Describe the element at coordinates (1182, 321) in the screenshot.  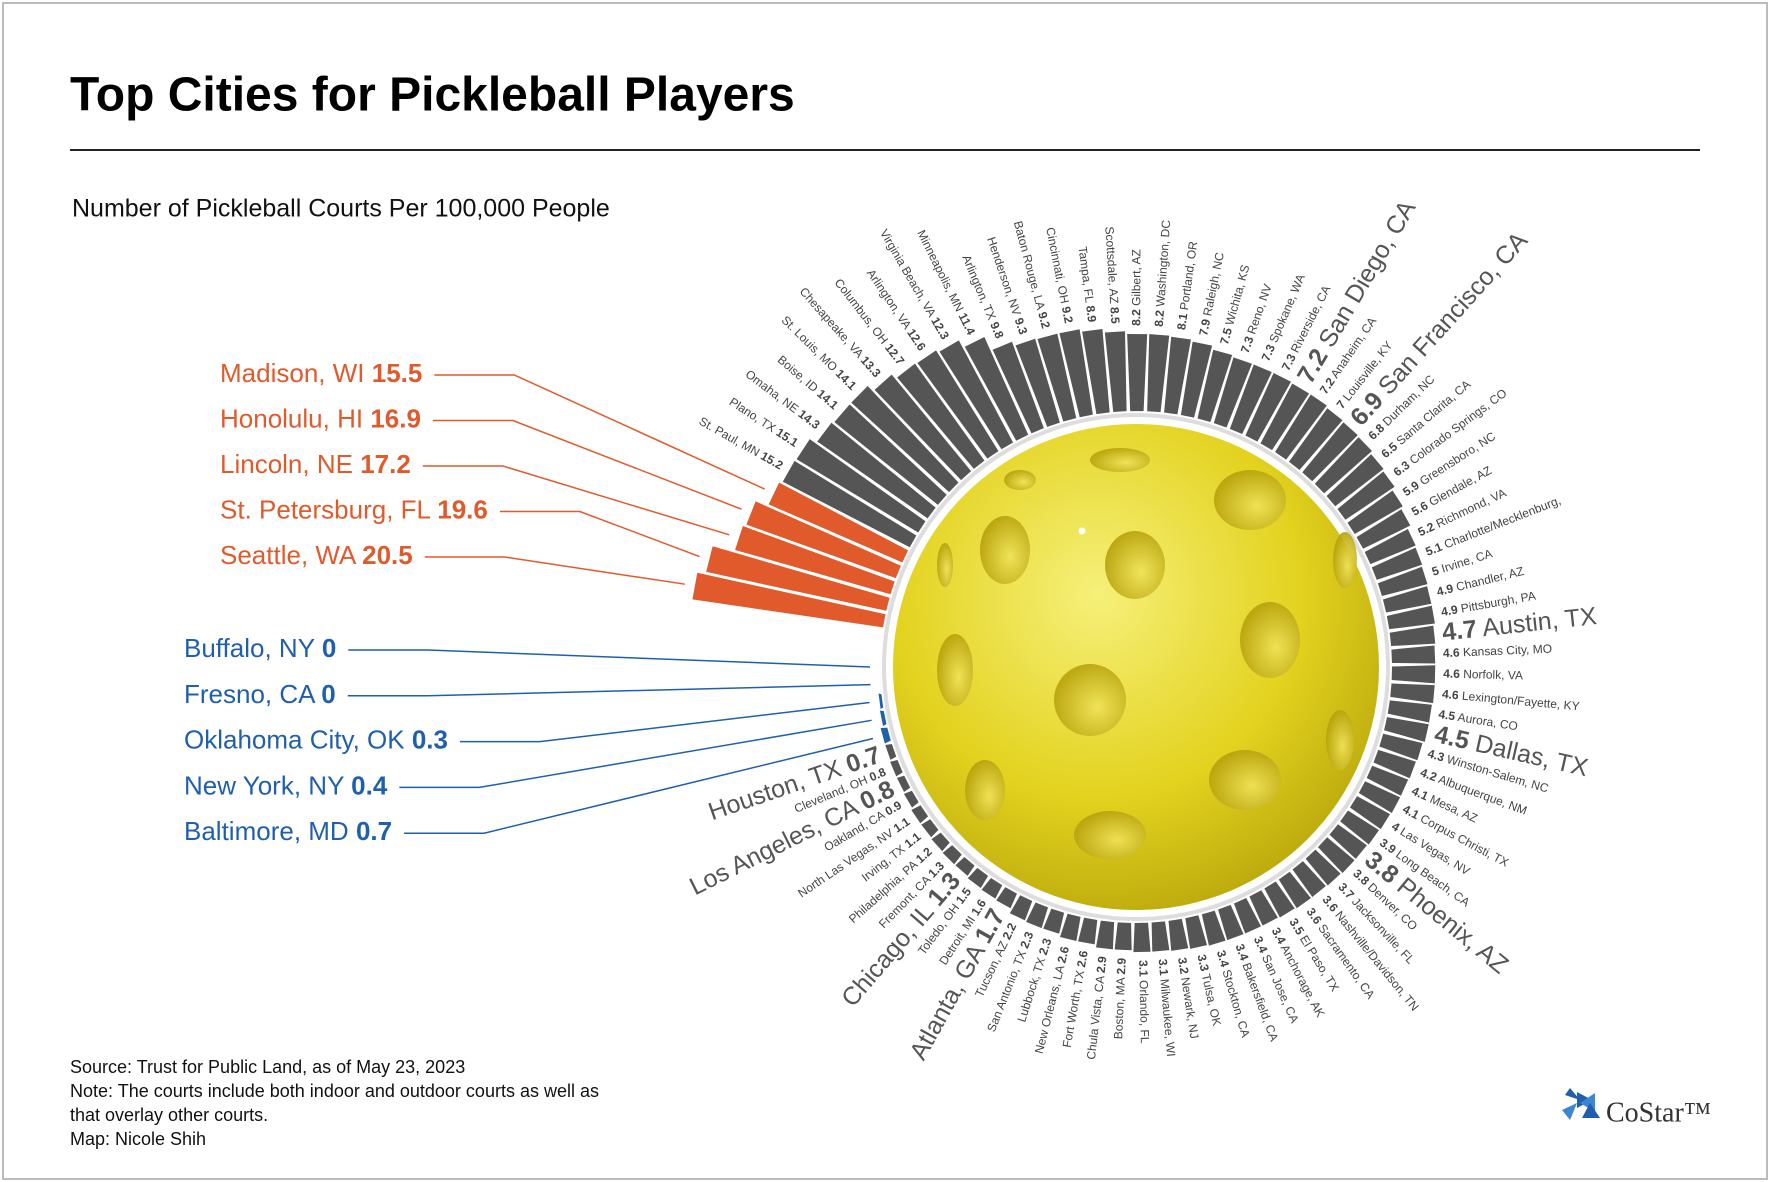
I see `value-label: 8.1` at that location.